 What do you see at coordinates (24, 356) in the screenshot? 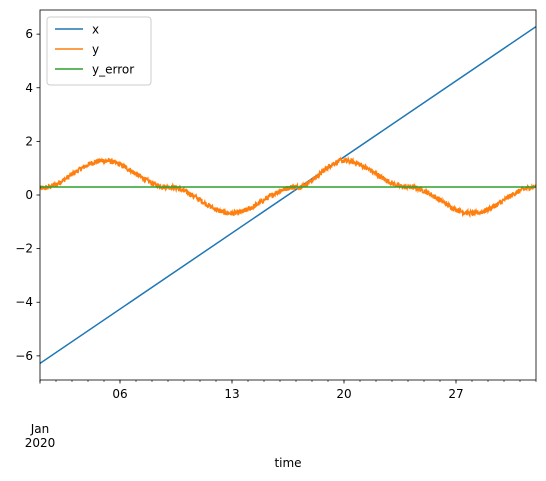
I see `y-tick-label: −6` at bounding box center [24, 356].